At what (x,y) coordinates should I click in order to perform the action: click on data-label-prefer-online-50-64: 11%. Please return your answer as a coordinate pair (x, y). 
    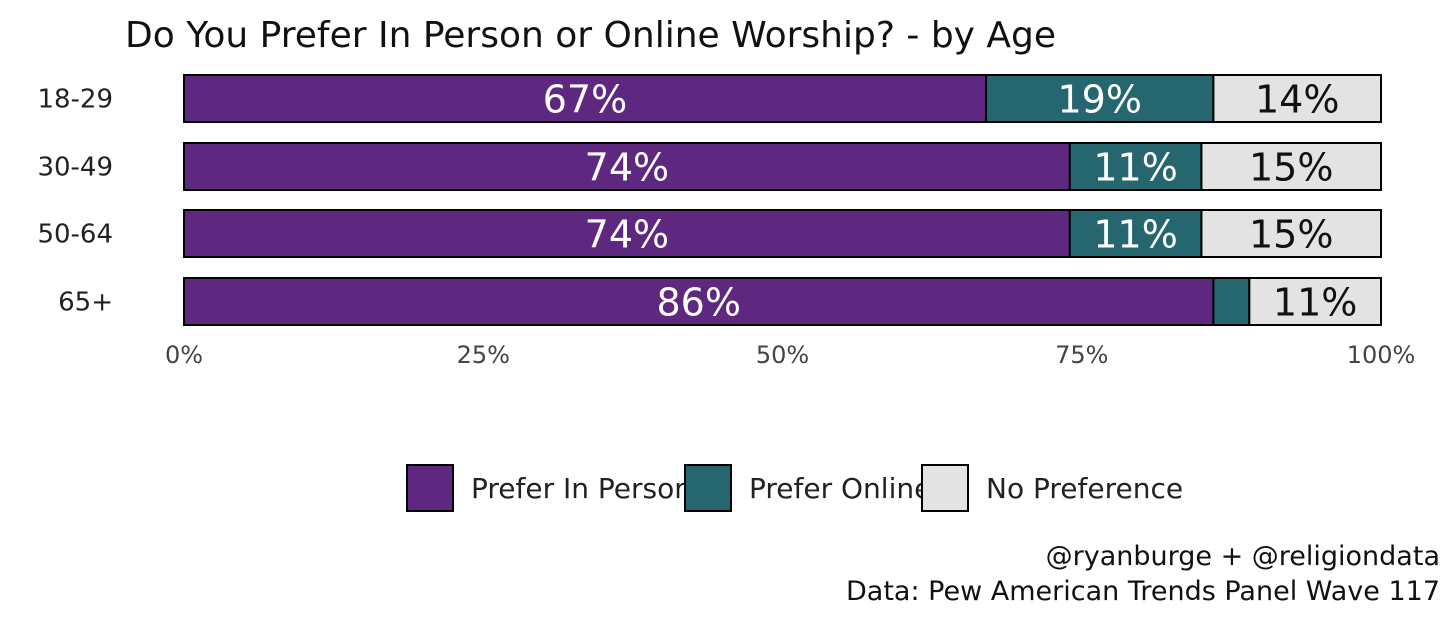
    Looking at the image, I should click on (1135, 235).